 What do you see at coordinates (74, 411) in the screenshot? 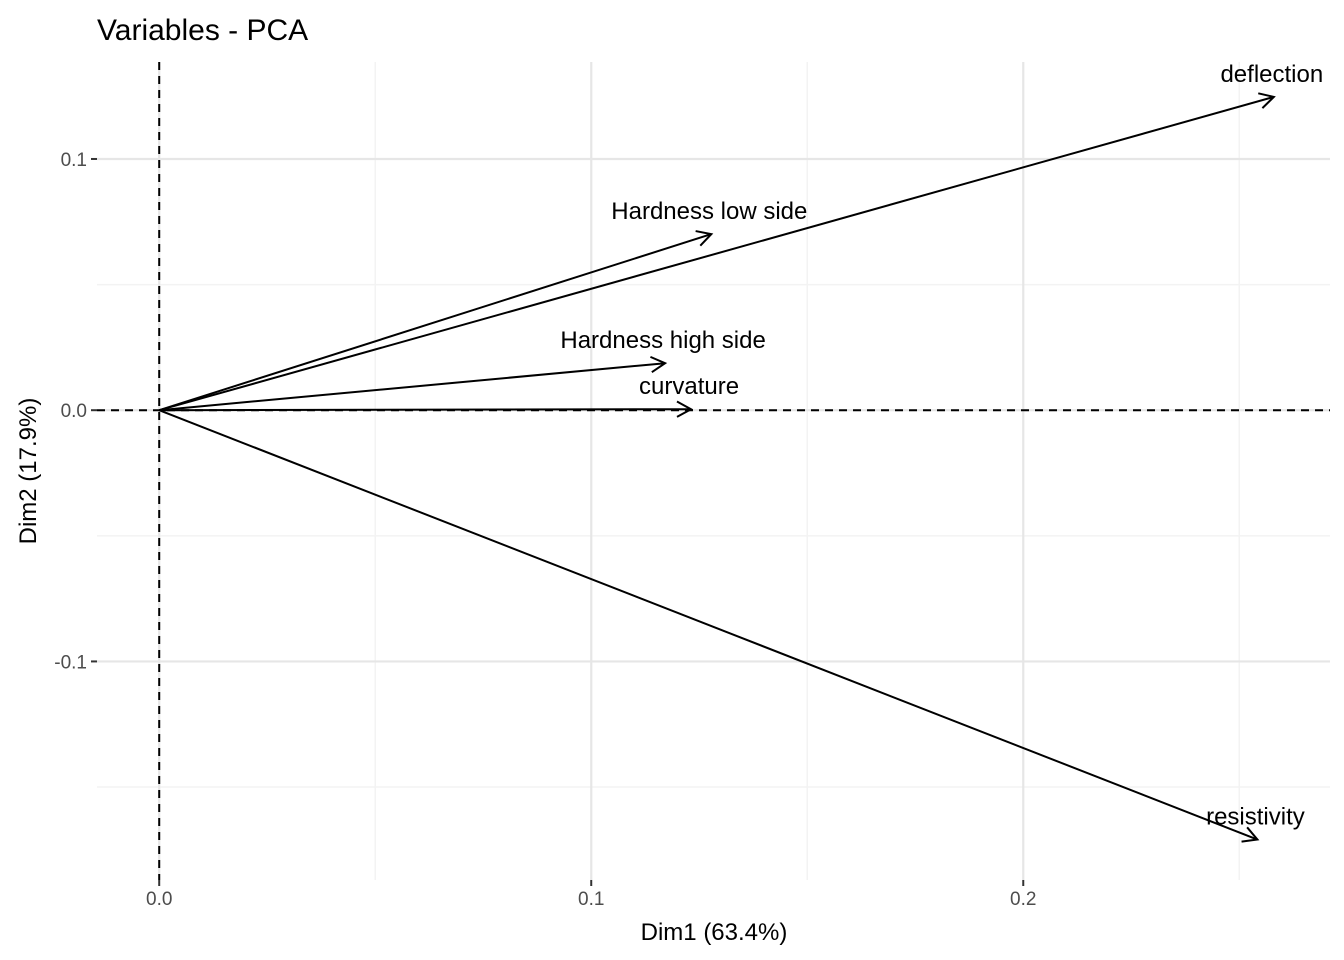
I see `y-tick-label: 0.0` at bounding box center [74, 411].